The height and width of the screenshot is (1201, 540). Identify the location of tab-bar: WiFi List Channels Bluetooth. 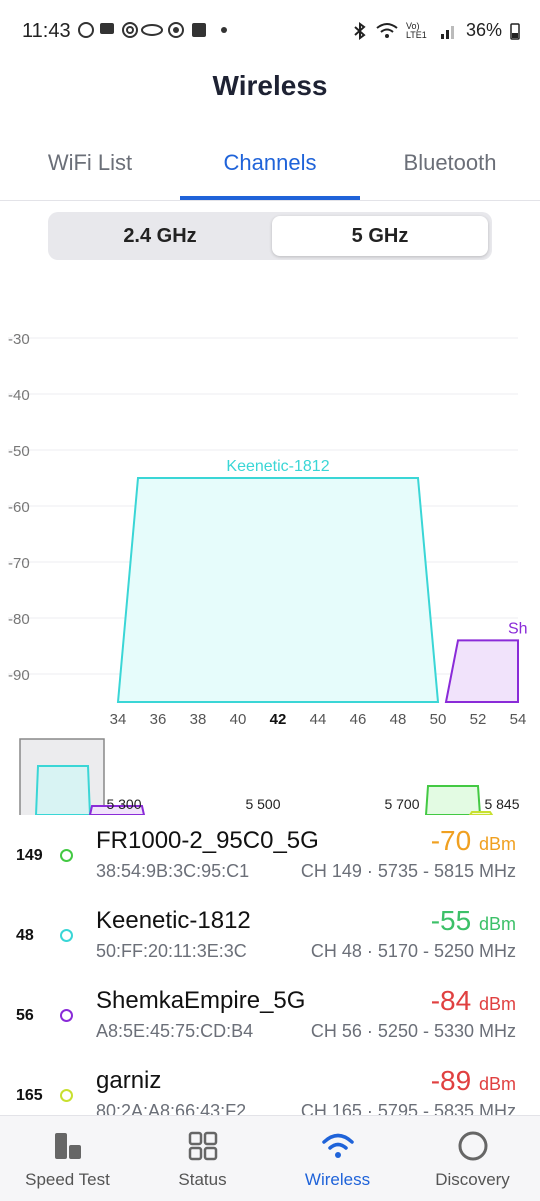
(270, 165).